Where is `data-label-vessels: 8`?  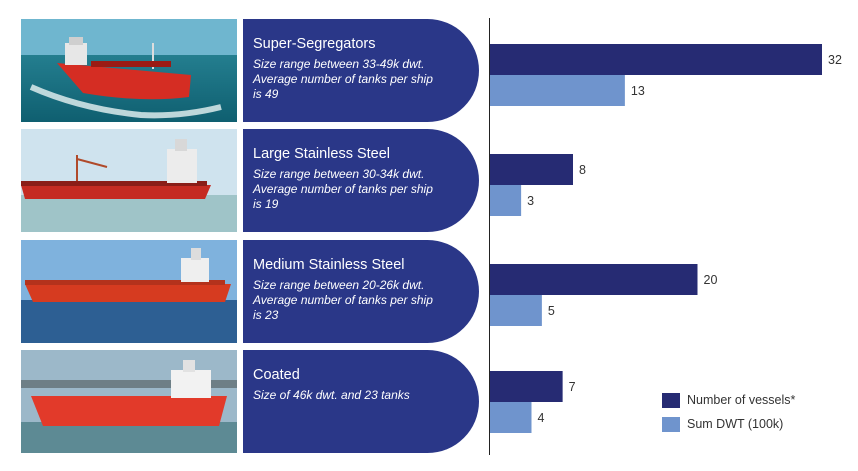
data-label-vessels: 8 is located at coordinates (582, 170).